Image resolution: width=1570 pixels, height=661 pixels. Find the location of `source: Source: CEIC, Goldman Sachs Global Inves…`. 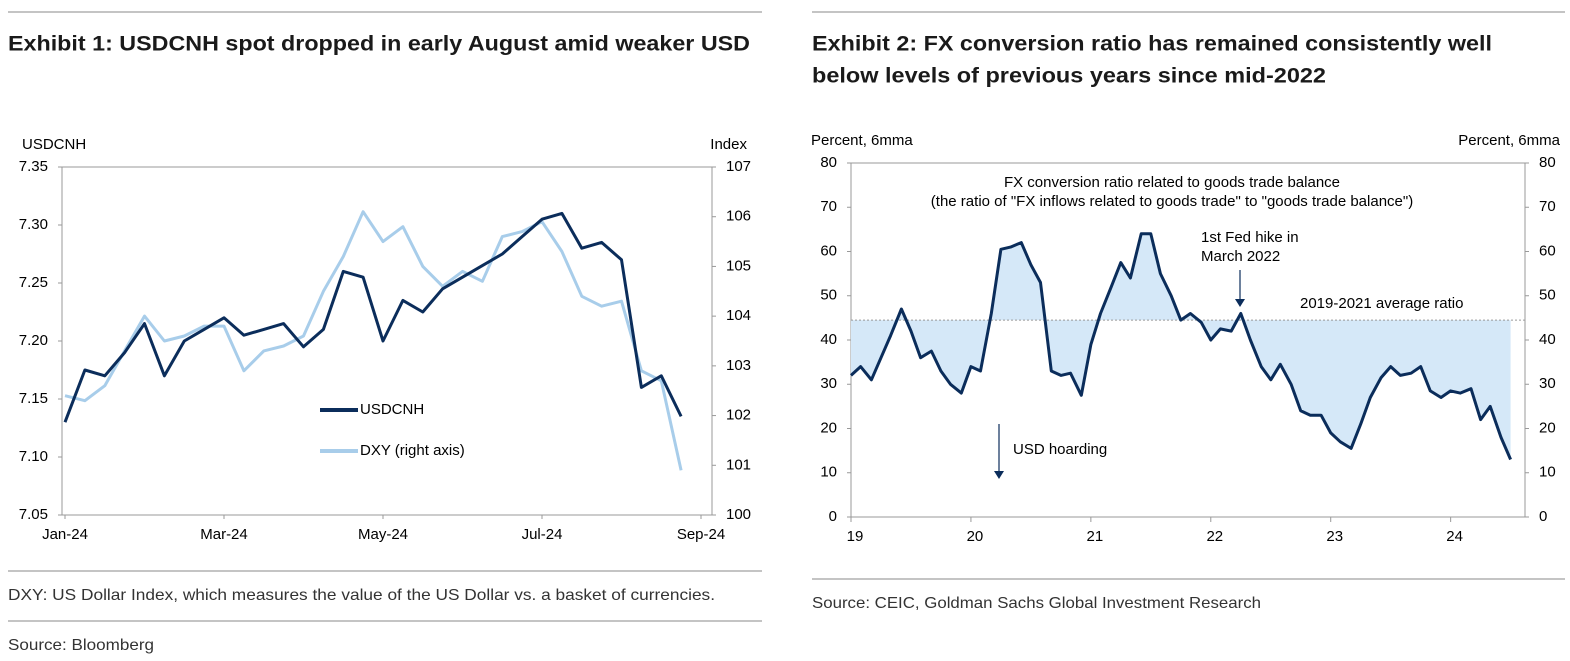

source: Source: CEIC, Goldman Sachs Global Inves… is located at coordinates (1036, 603).